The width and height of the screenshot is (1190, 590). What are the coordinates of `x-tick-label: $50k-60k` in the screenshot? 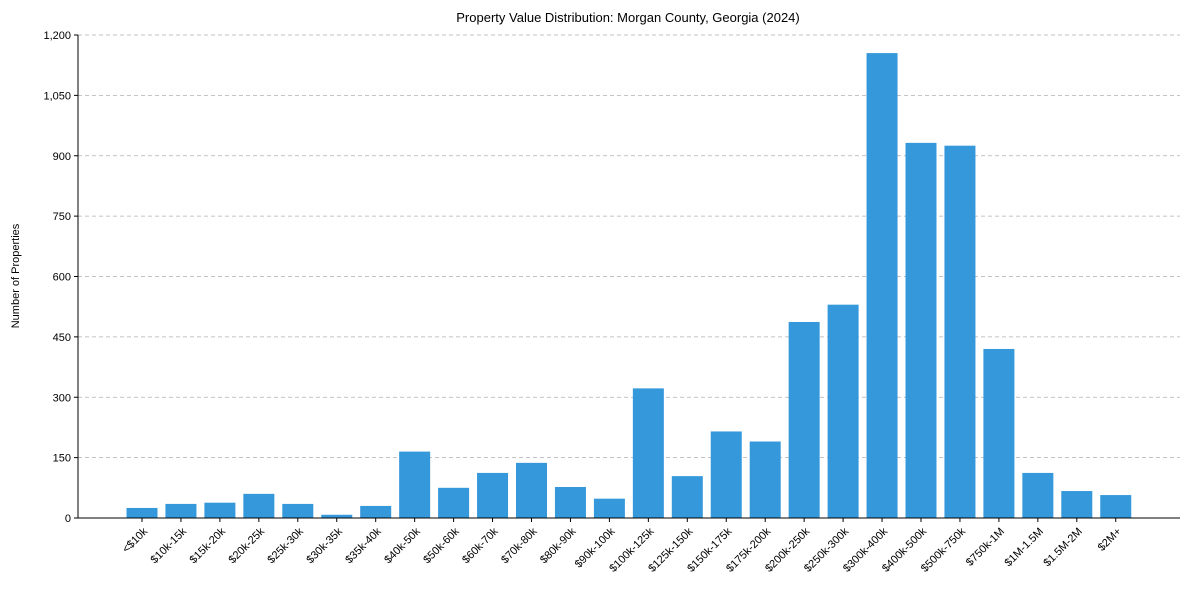 It's located at (441, 545).